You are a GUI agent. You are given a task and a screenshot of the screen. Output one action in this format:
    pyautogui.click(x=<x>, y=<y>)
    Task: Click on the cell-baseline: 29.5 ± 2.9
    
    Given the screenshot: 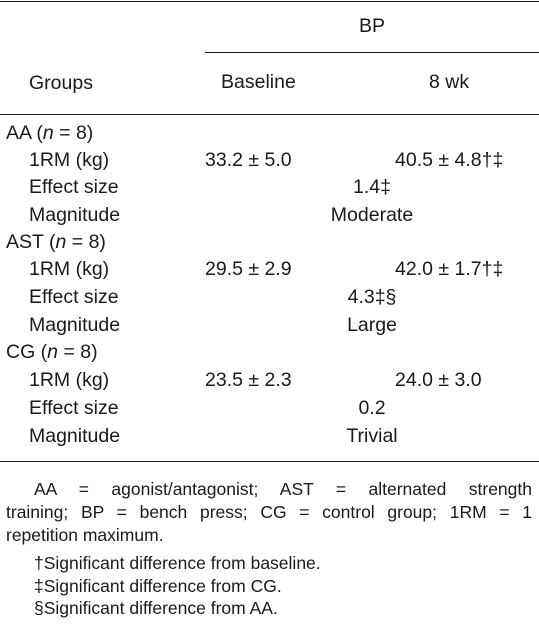 What is the action you would take?
    pyautogui.click(x=248, y=269)
    